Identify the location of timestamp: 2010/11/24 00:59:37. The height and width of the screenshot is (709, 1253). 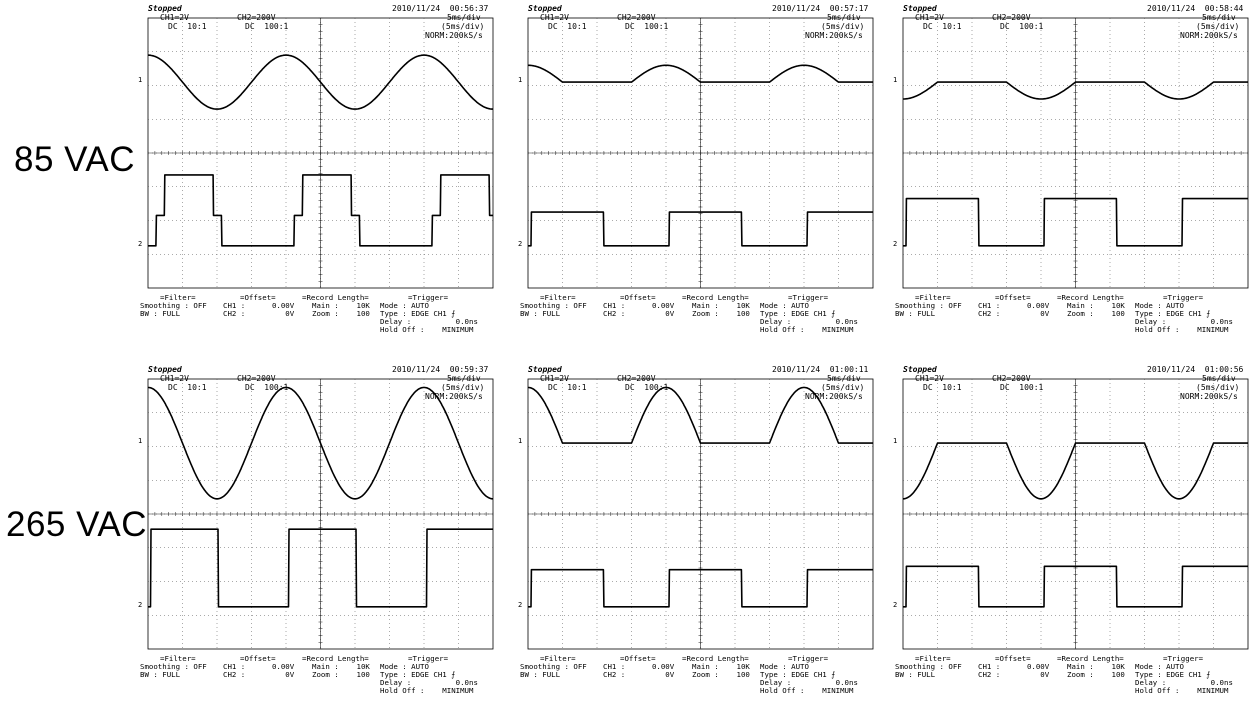
(440, 369).